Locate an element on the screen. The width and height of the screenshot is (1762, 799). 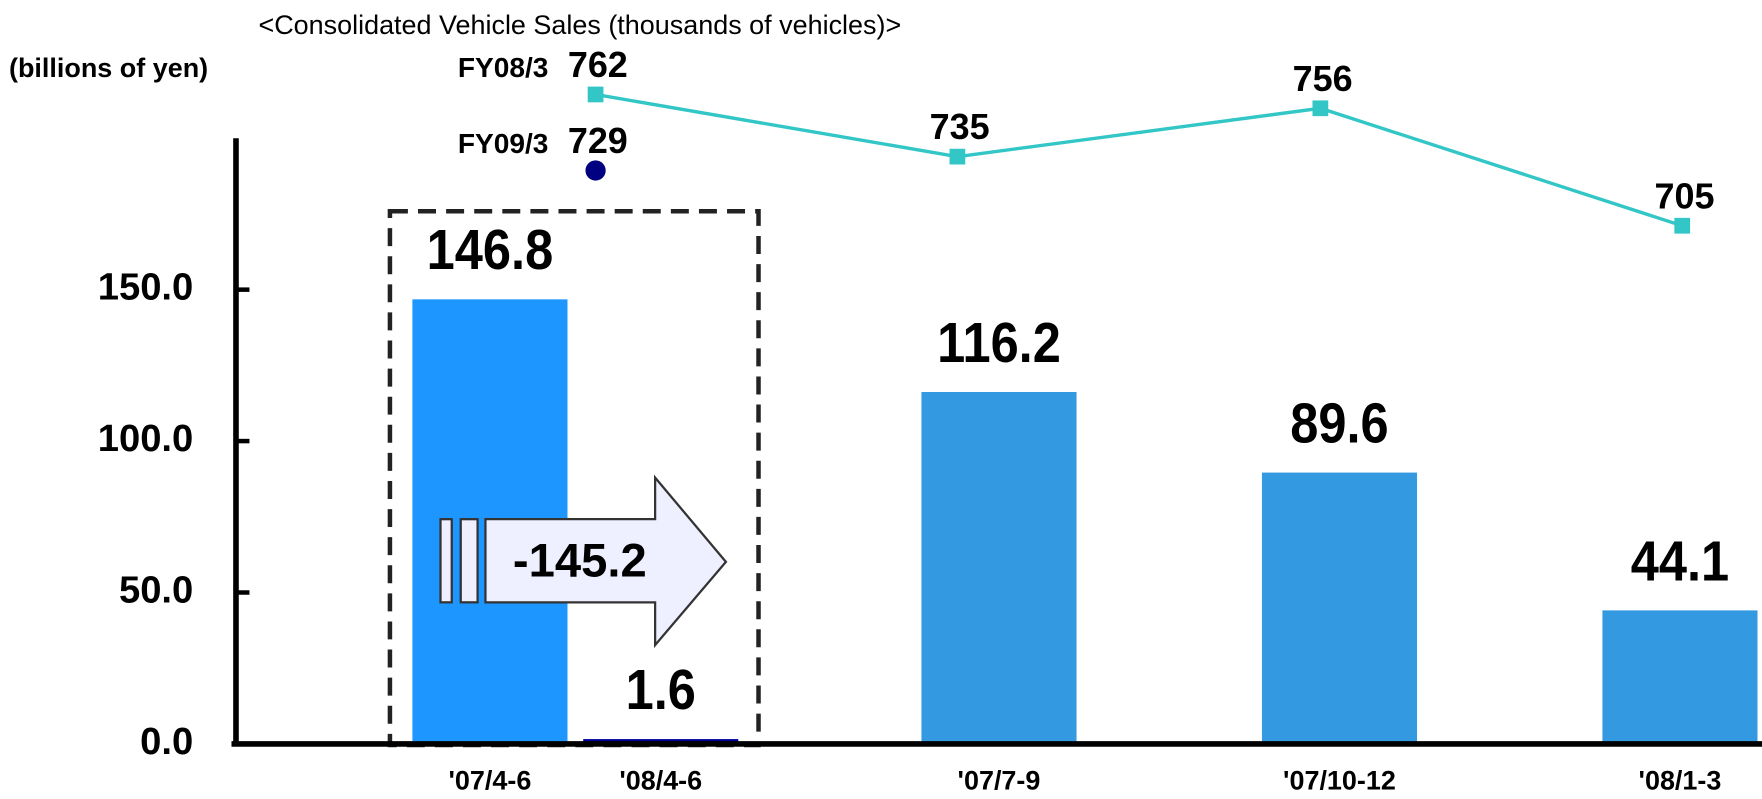
x-tick-label: '08/1-3 is located at coordinates (1680, 780).